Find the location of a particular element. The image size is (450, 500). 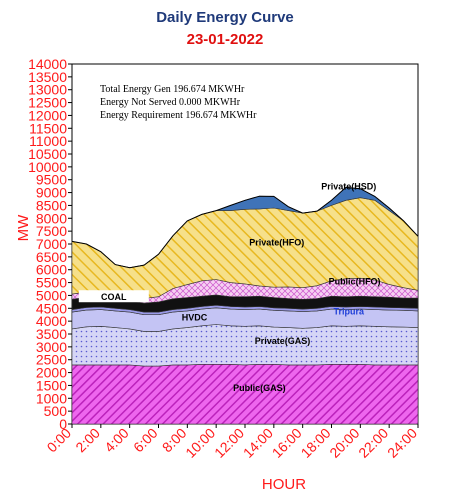

y-tick-label: 10500 is located at coordinates (47, 154).